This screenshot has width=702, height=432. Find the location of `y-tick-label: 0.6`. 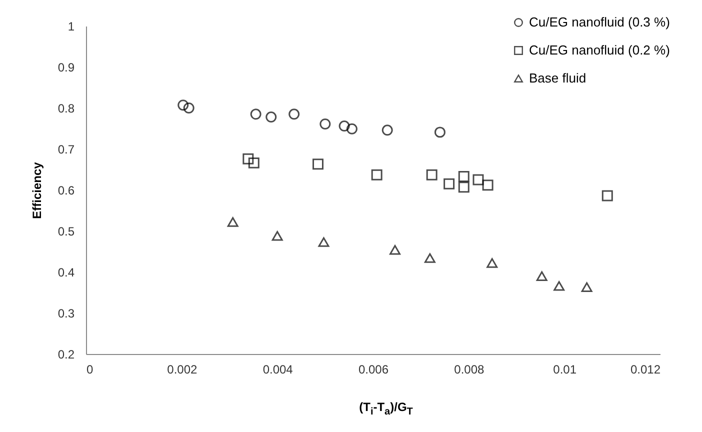

y-tick-label: 0.6 is located at coordinates (66, 191).